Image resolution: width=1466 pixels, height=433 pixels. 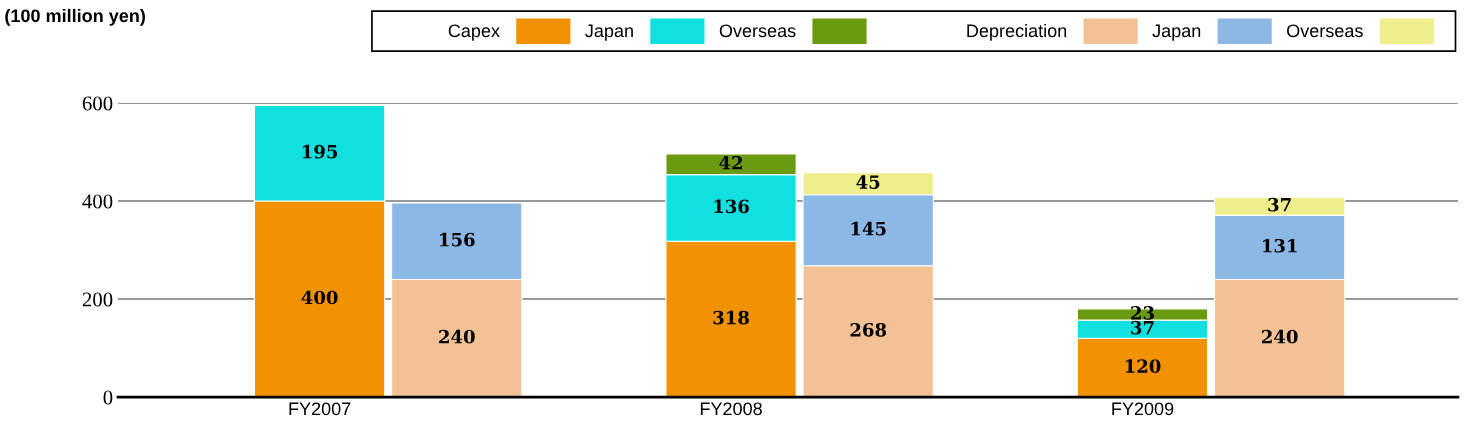 What do you see at coordinates (868, 182) in the screenshot?
I see `data-label: 45` at bounding box center [868, 182].